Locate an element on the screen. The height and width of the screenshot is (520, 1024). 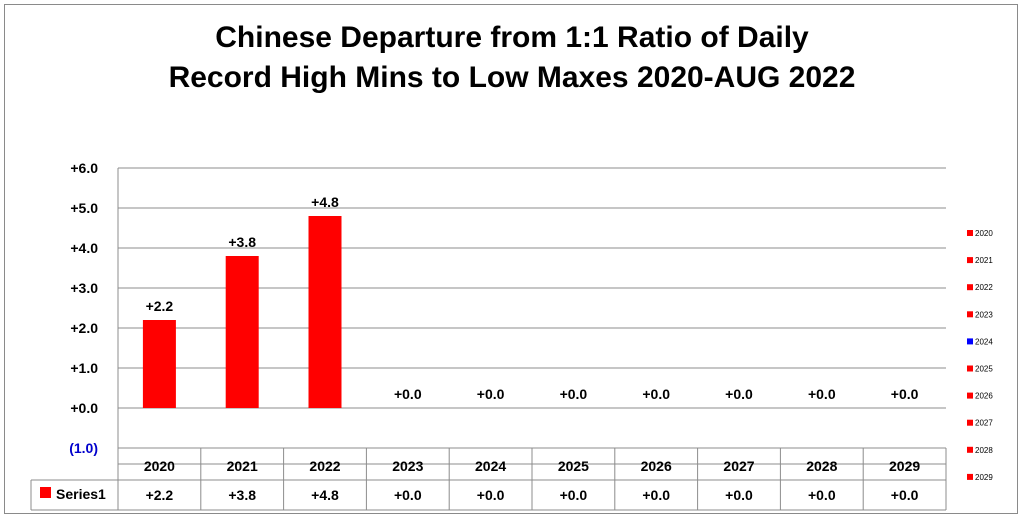
x-tick-label: 2029 is located at coordinates (904, 466).